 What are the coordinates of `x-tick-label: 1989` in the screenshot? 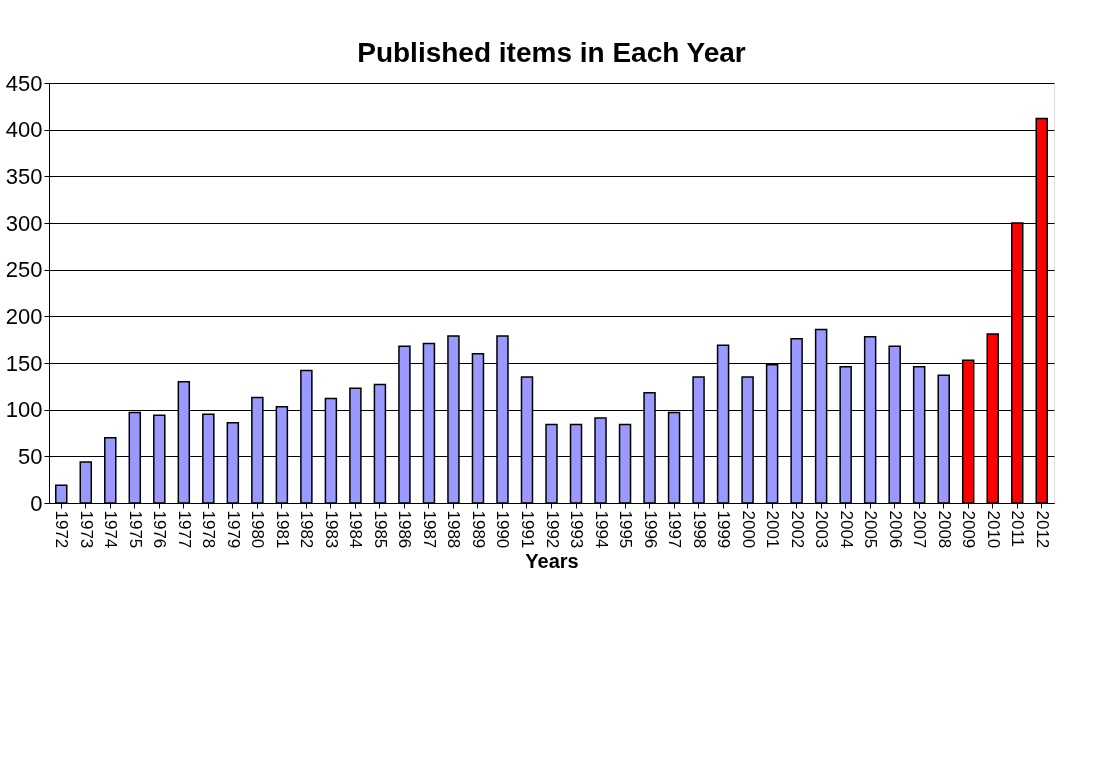 It's located at (478, 529).